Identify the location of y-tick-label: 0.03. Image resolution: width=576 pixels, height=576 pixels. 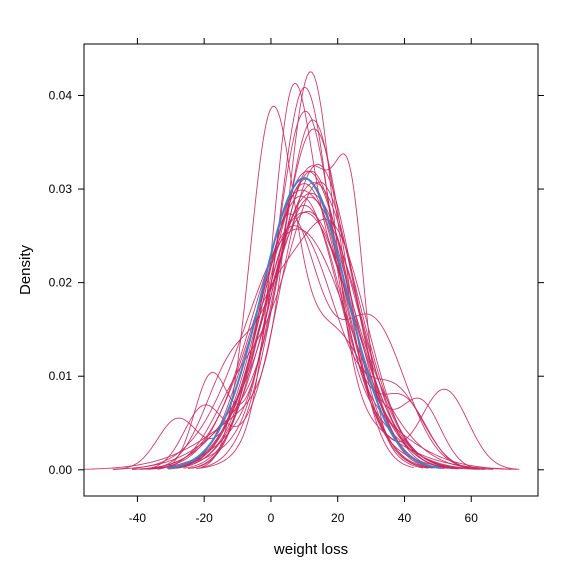
(61, 189).